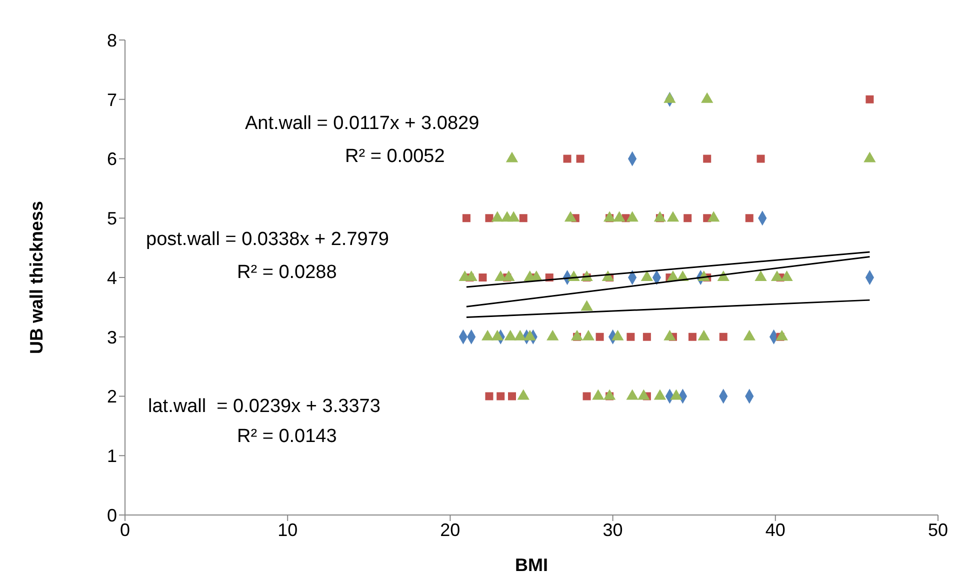  Describe the element at coordinates (111, 456) in the screenshot. I see `y-tick-label: 1` at that location.